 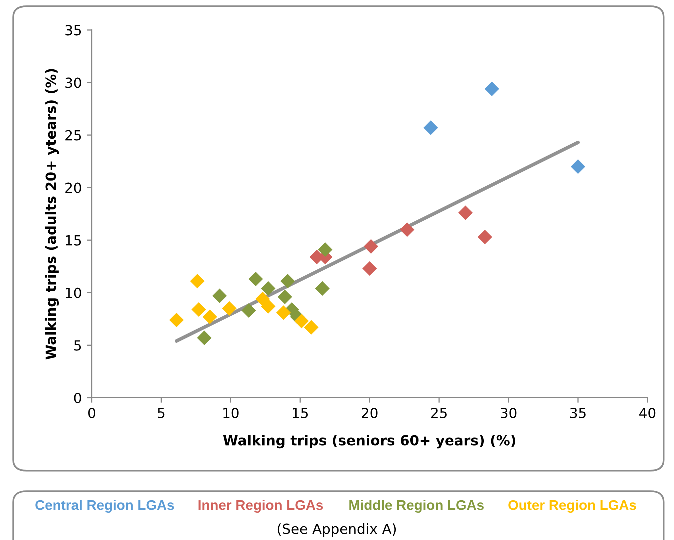 What do you see at coordinates (78, 398) in the screenshot?
I see `y-tick-label: 0` at bounding box center [78, 398].